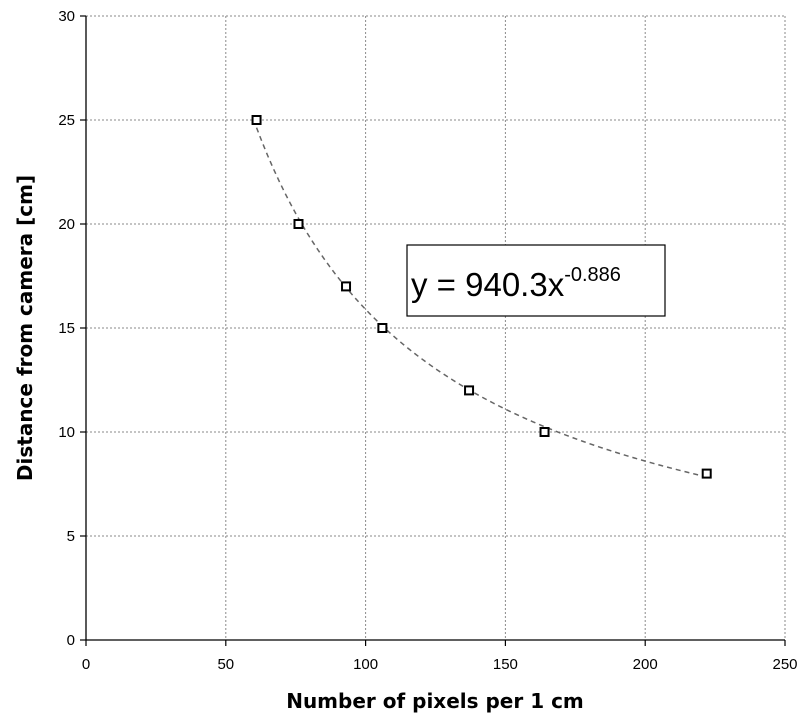  I want to click on y-tick-label: 25, so click(66, 120).